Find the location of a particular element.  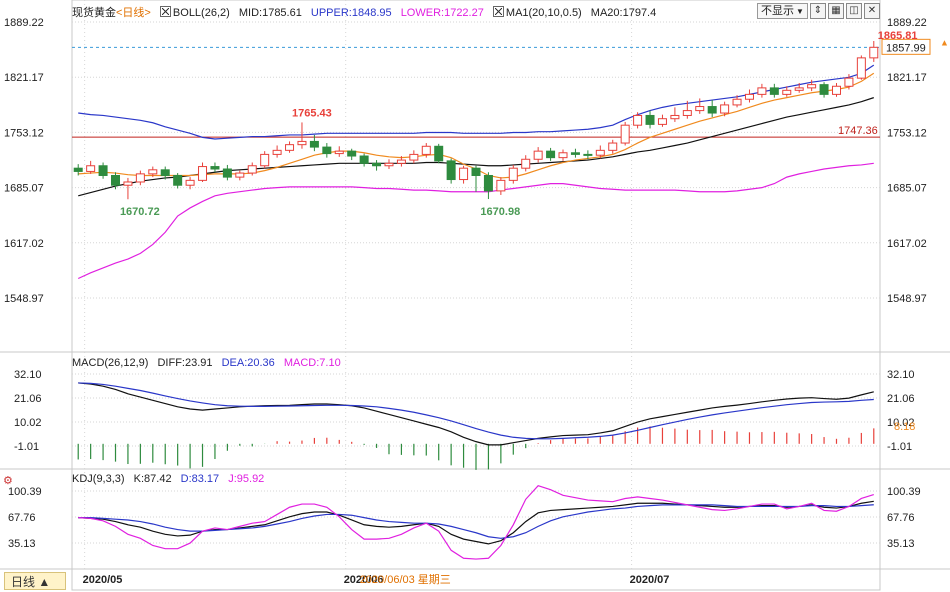

kdj-d-line is located at coordinates (476, 521).